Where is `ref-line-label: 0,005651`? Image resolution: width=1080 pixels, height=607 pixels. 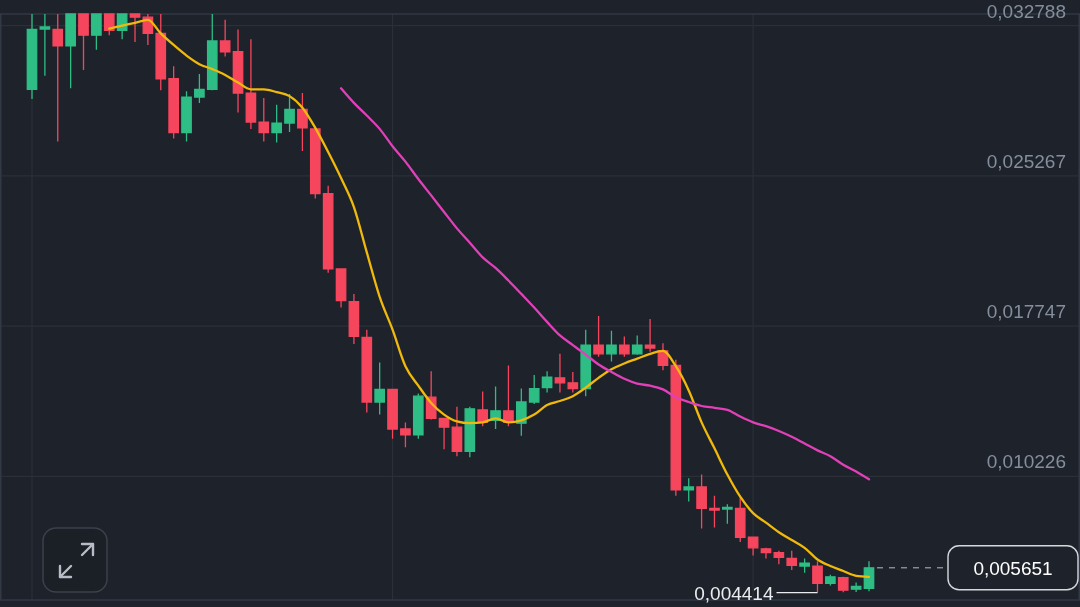 ref-line-label: 0,005651 is located at coordinates (1013, 568).